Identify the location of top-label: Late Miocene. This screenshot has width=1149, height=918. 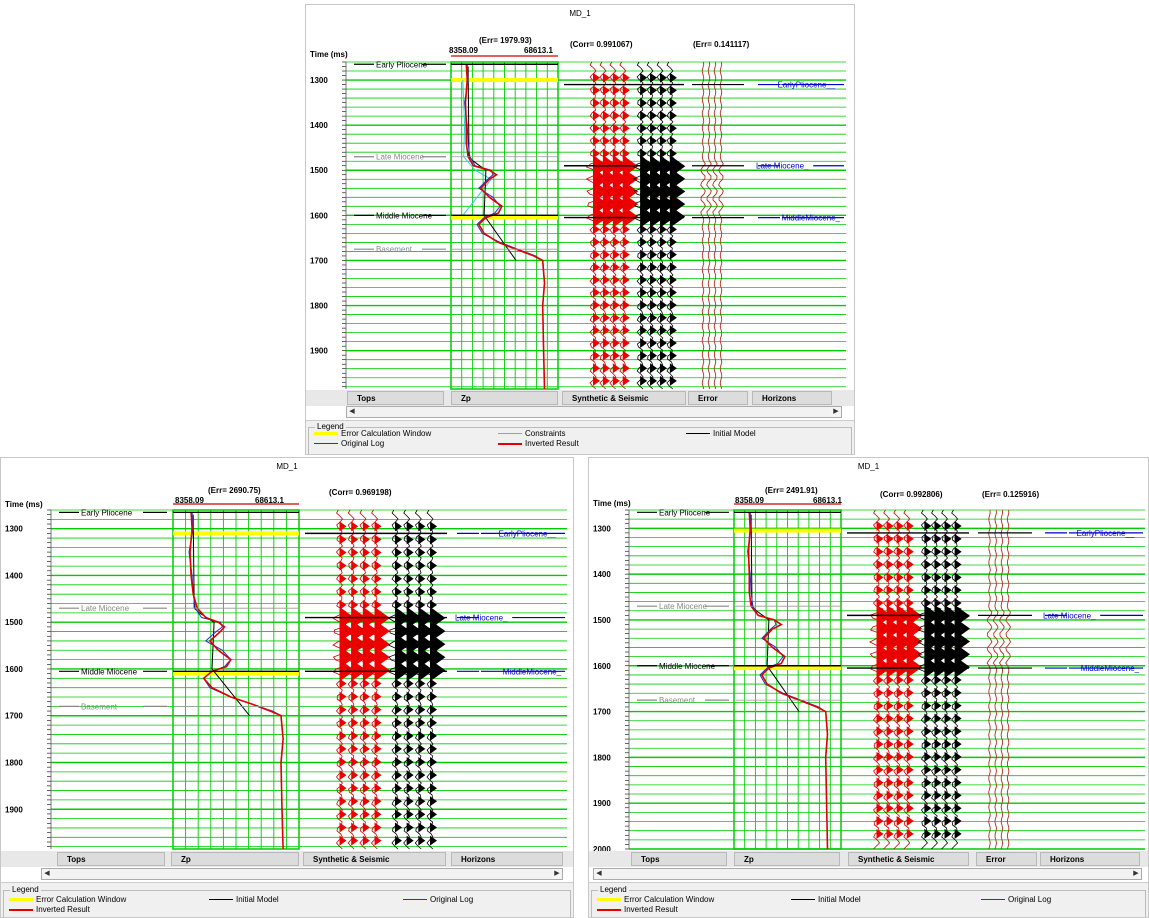
(683, 606).